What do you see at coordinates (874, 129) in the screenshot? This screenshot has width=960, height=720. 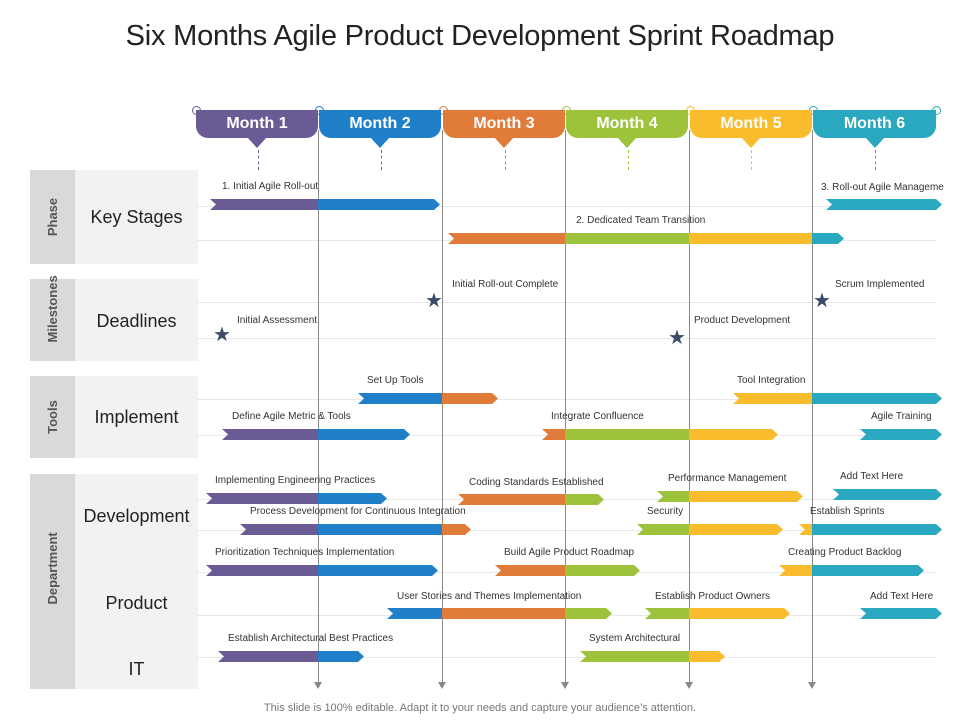 I see `month-6-header: Month 6` at bounding box center [874, 129].